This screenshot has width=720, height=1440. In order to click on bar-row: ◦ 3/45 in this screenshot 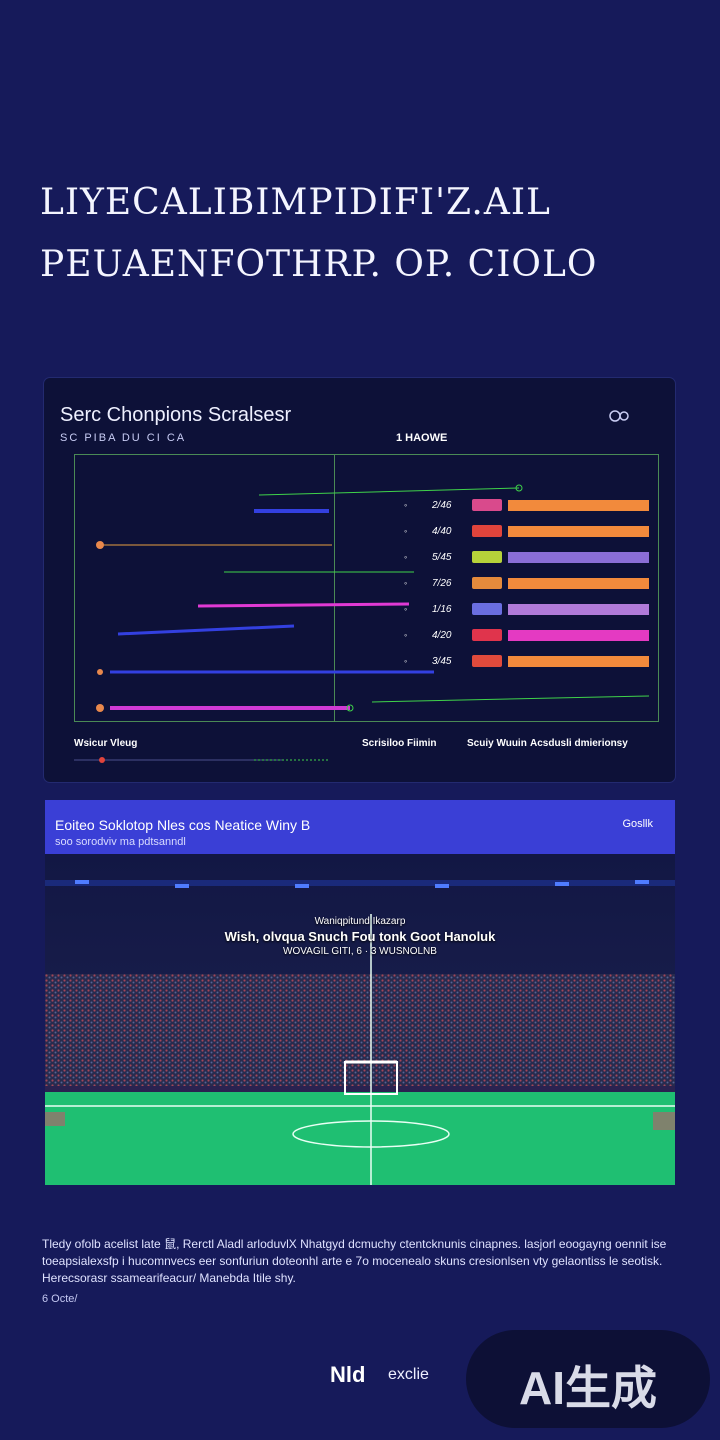, I will do `click(544, 661)`.